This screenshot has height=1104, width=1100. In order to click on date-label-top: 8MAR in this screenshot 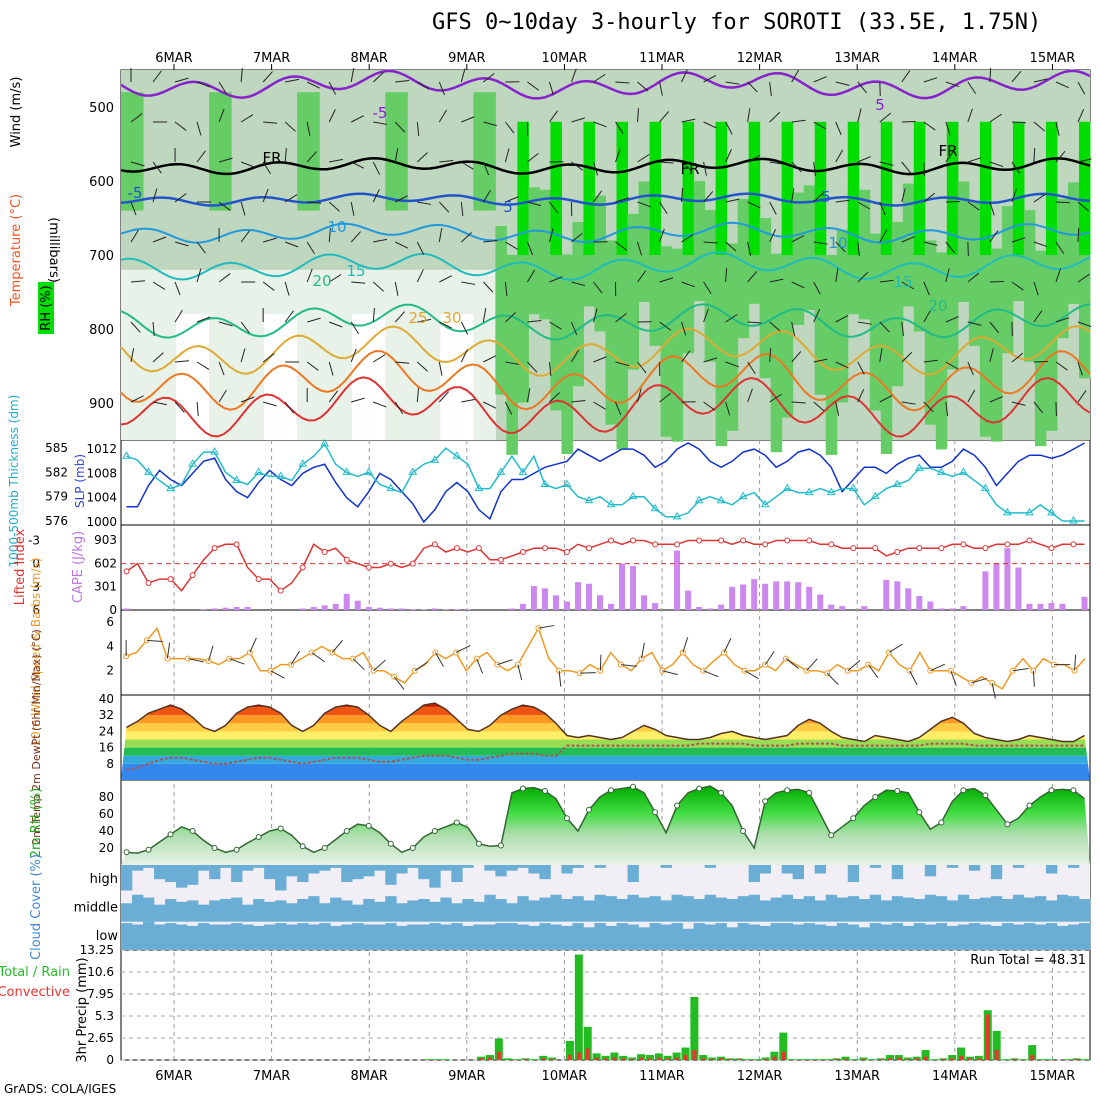, I will do `click(368, 58)`.